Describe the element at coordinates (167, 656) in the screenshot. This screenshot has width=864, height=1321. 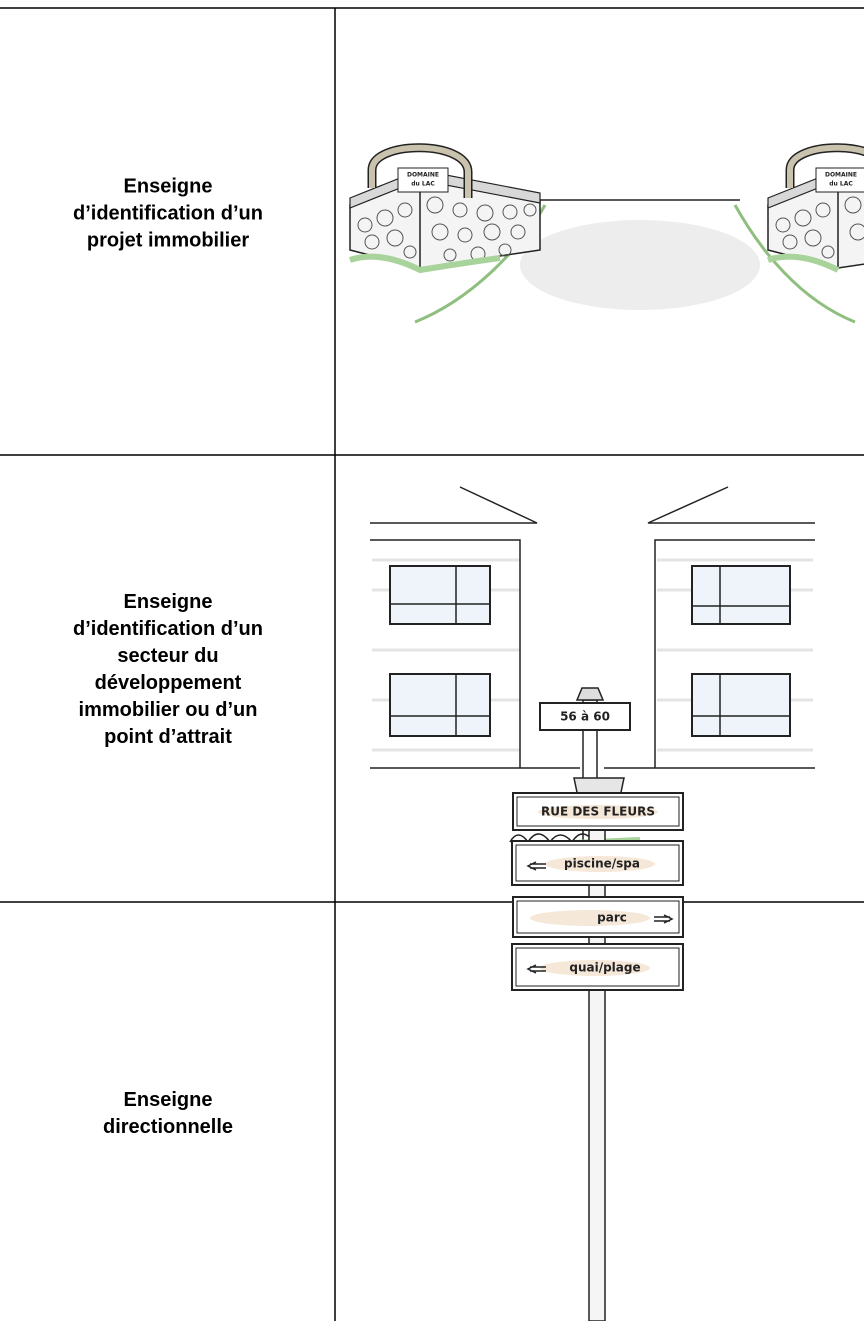
I see `row-label: secteur du` at that location.